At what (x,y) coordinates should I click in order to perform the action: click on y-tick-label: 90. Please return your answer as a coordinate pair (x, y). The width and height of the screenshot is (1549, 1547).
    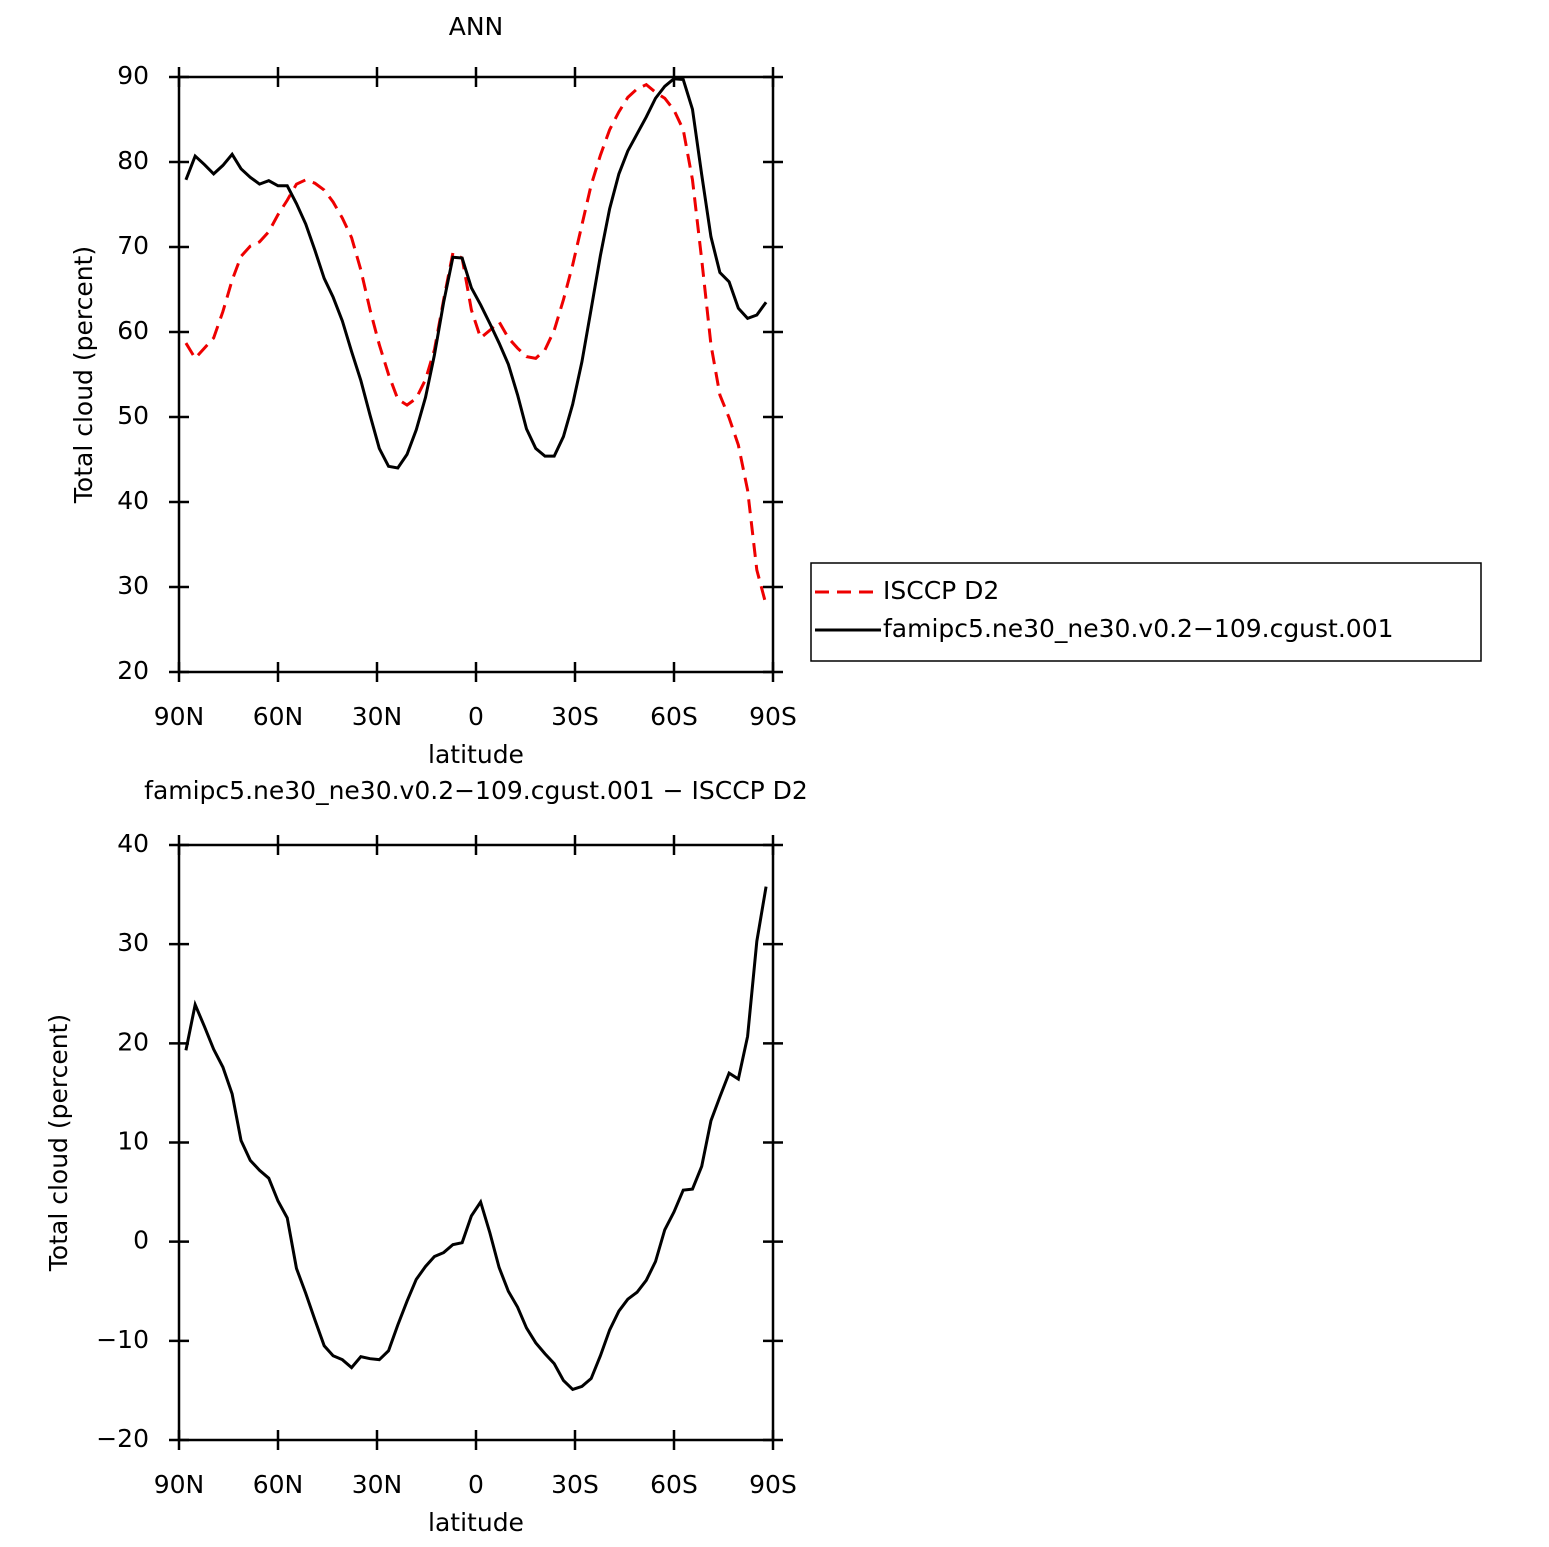
    Looking at the image, I should click on (133, 75).